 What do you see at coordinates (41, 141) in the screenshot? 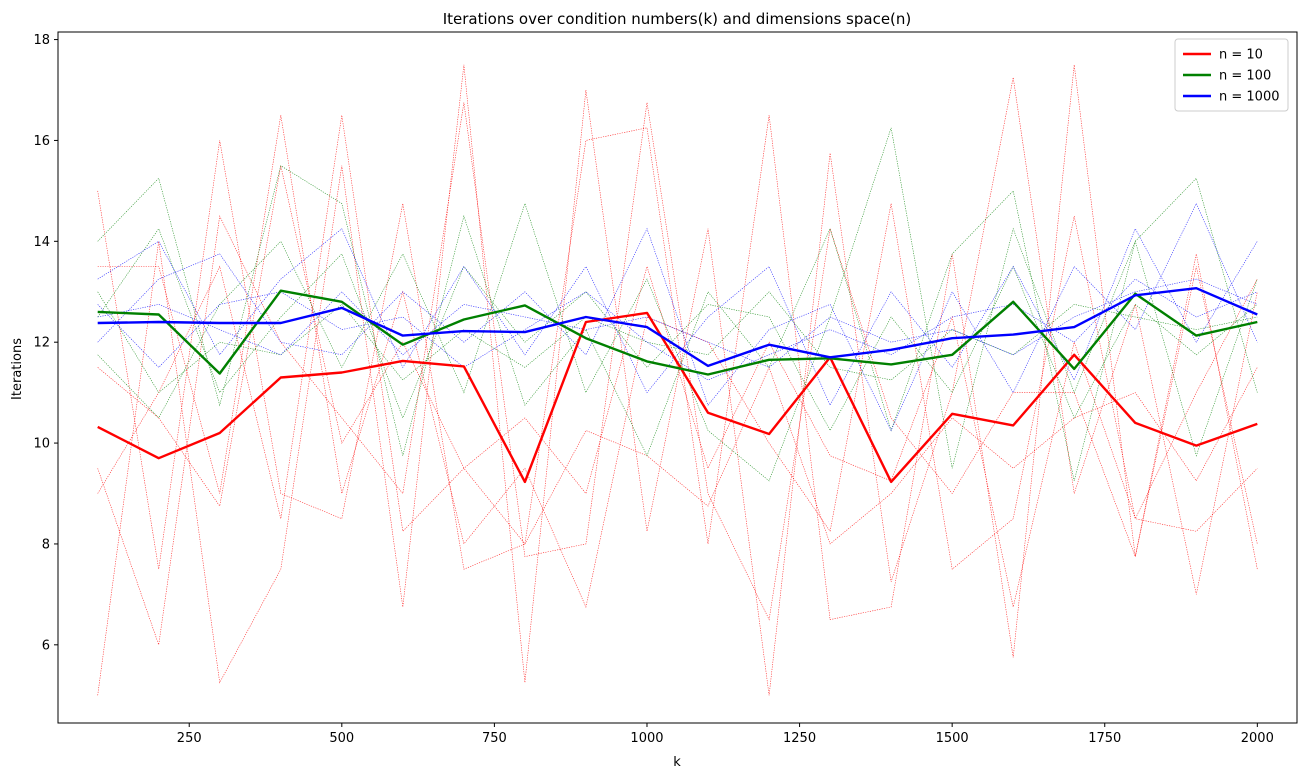
I see `y-tick-label: 16` at bounding box center [41, 141].